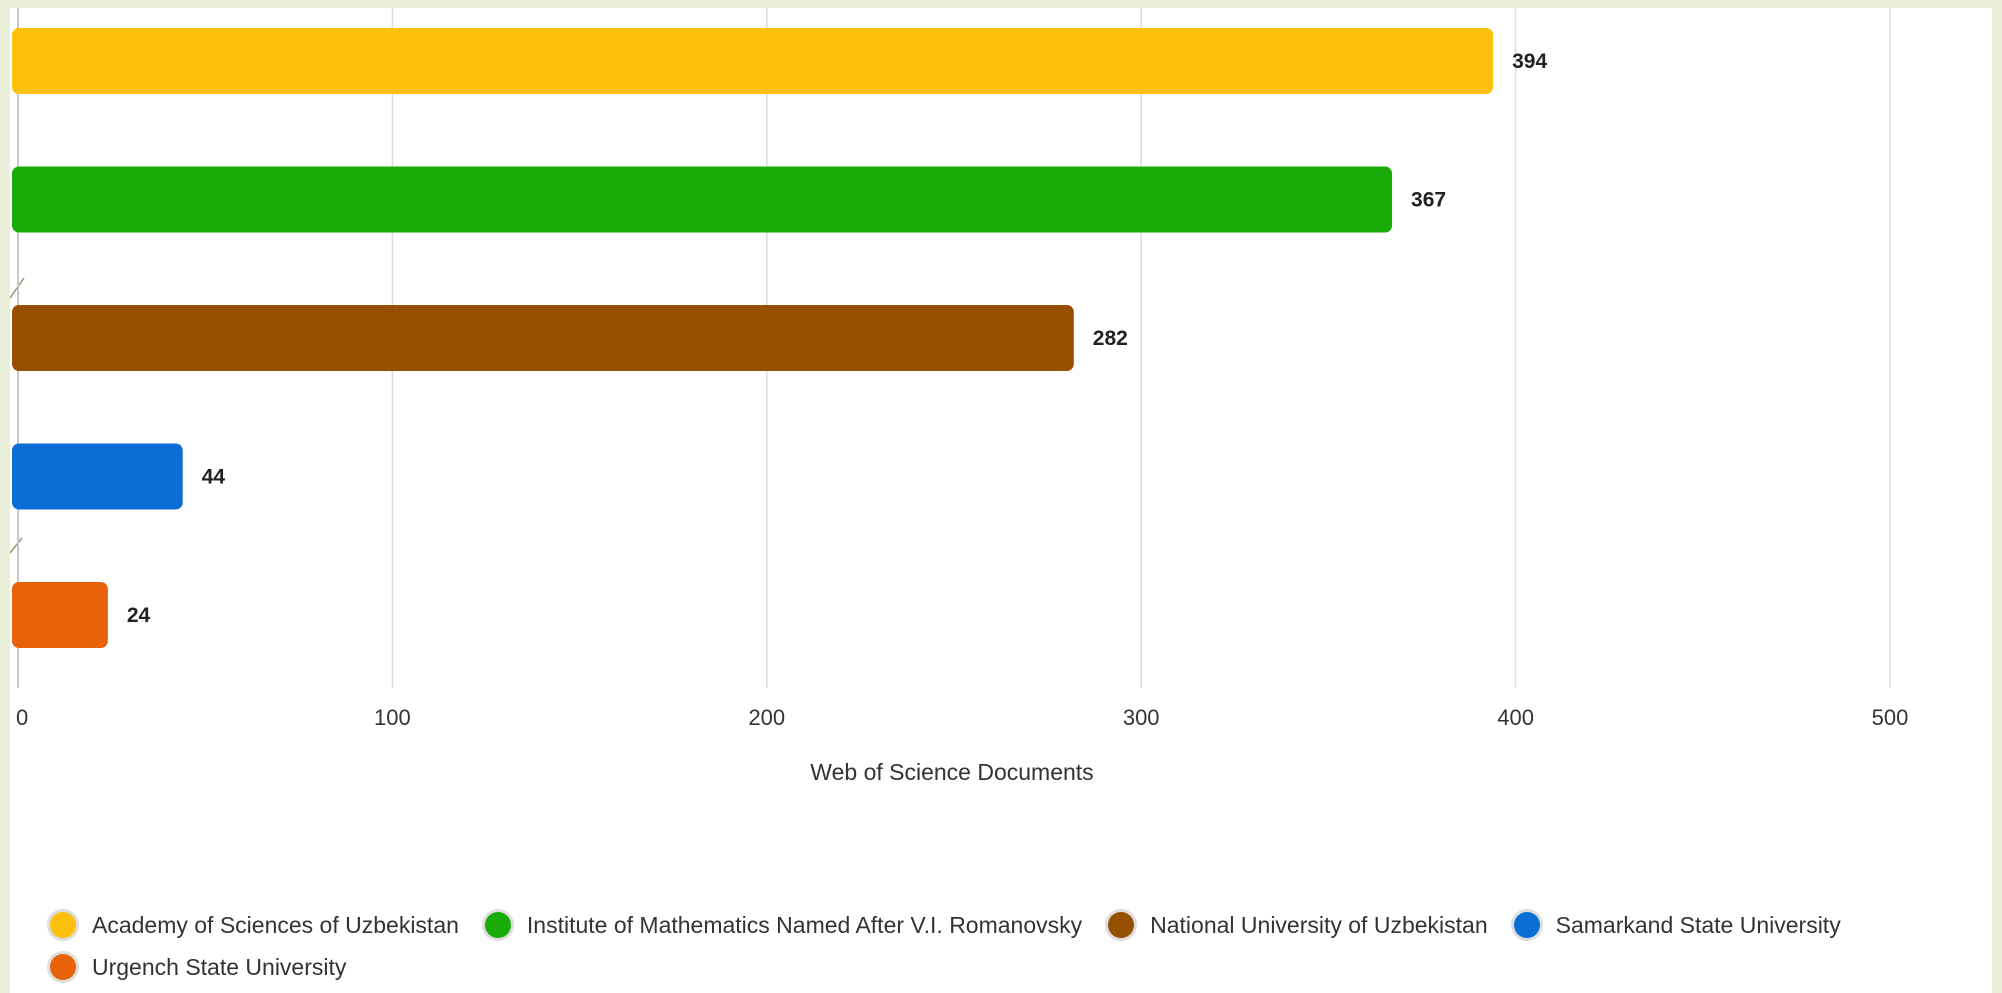  I want to click on x-tick-label-500: 500, so click(1890, 717).